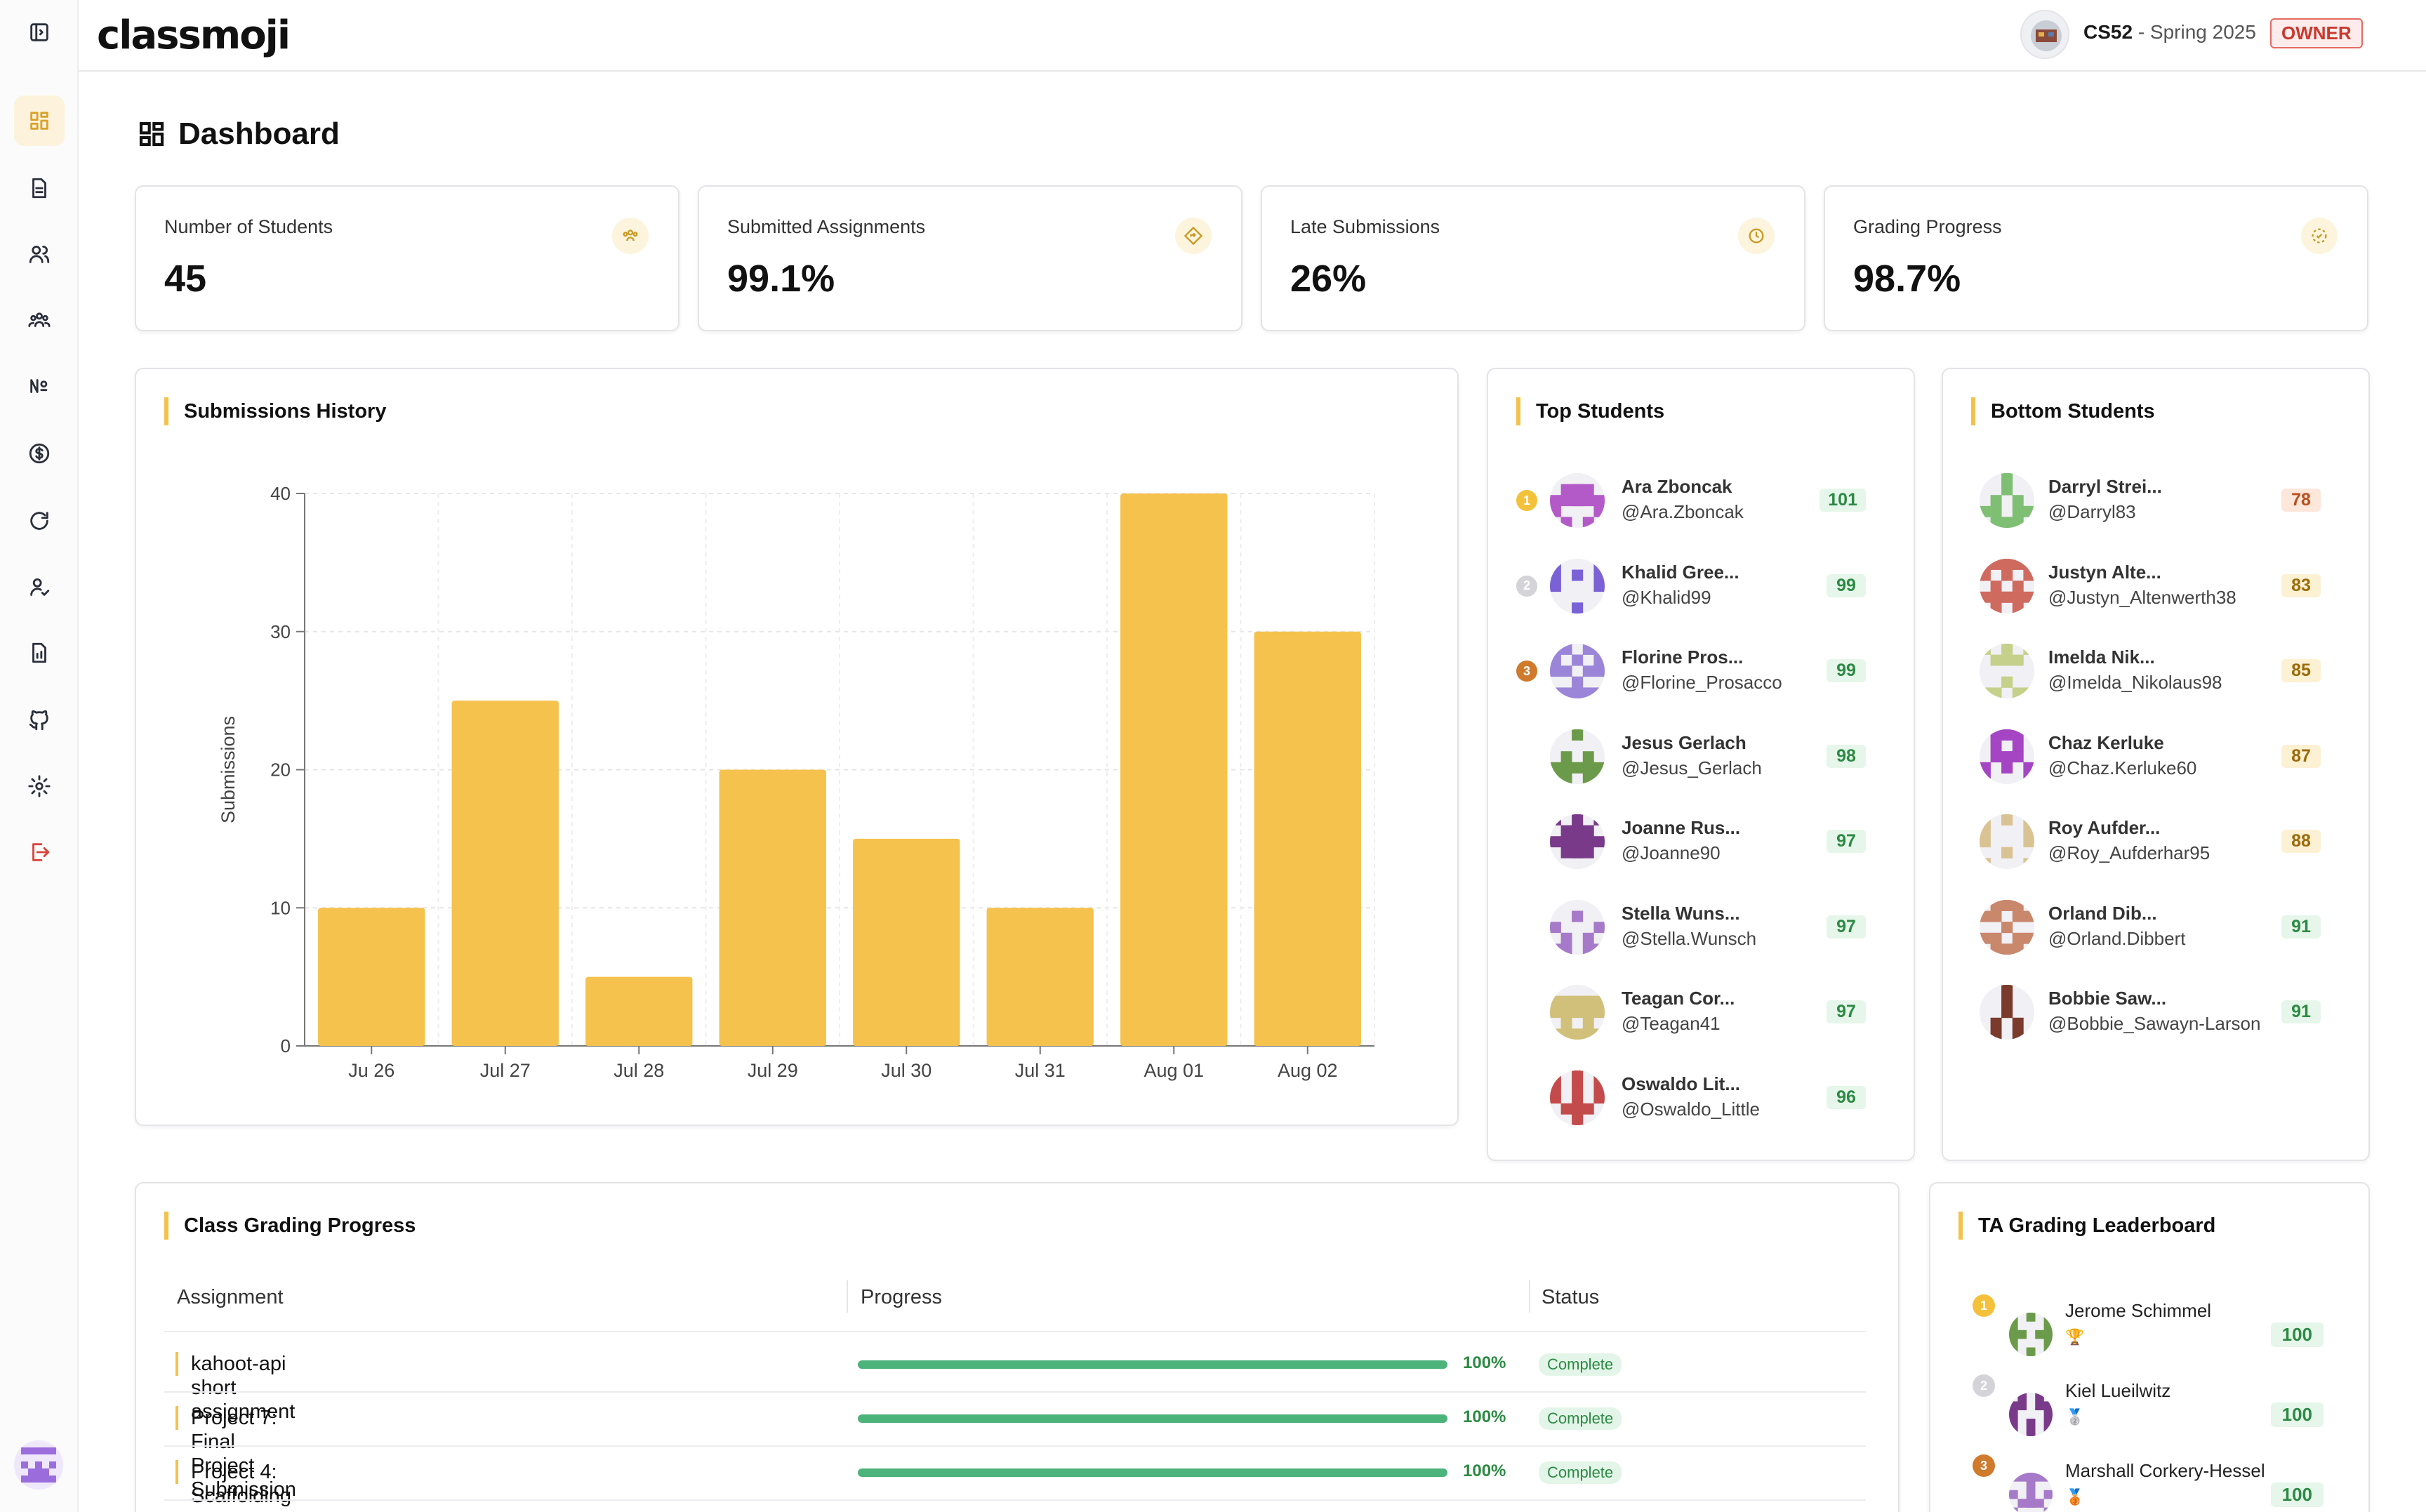  I want to click on column-header-assignment: Assignment, so click(230, 1297).